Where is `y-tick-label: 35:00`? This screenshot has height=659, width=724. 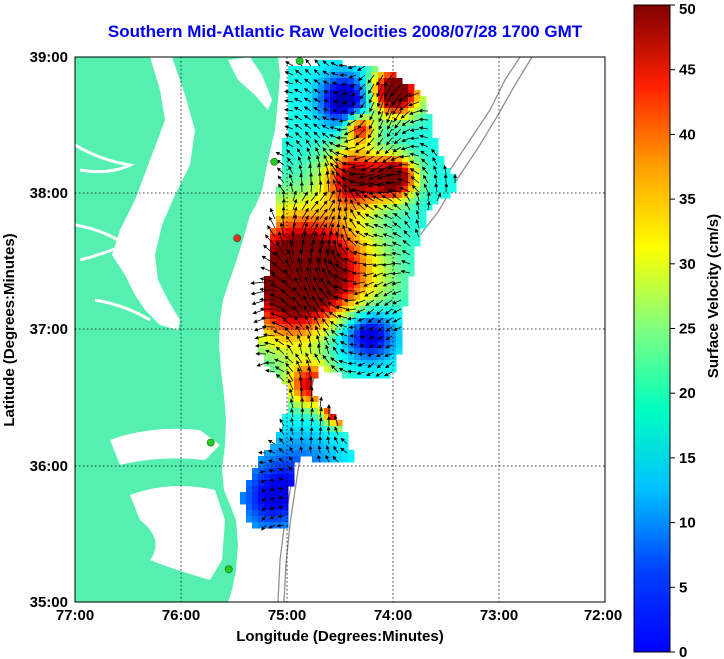
y-tick-label: 35:00 is located at coordinates (49, 602).